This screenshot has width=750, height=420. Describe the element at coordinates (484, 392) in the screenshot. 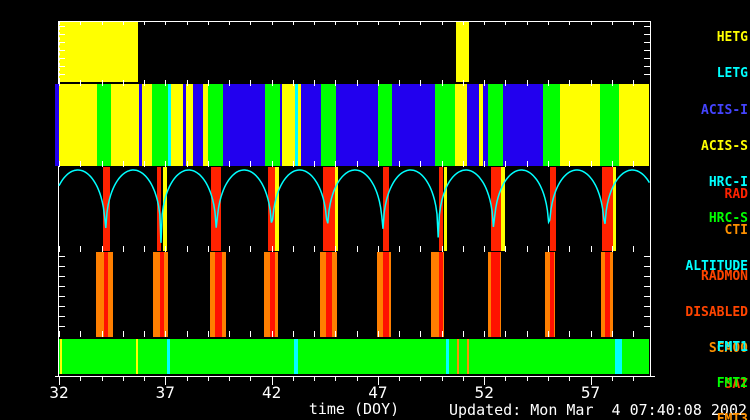

I see `x-tick-label: 52` at that location.